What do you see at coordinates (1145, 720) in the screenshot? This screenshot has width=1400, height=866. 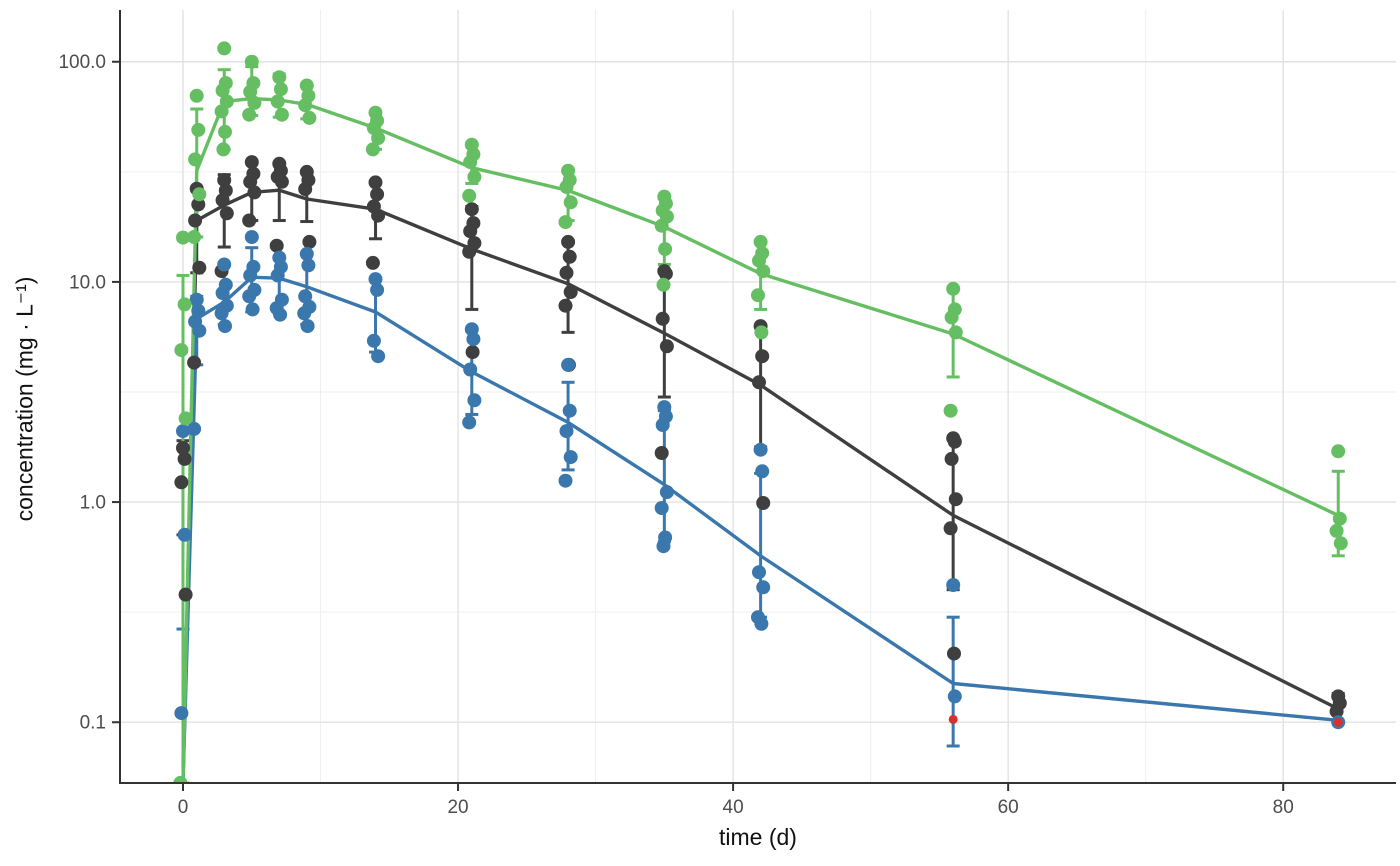 I see `flagged-points` at bounding box center [1145, 720].